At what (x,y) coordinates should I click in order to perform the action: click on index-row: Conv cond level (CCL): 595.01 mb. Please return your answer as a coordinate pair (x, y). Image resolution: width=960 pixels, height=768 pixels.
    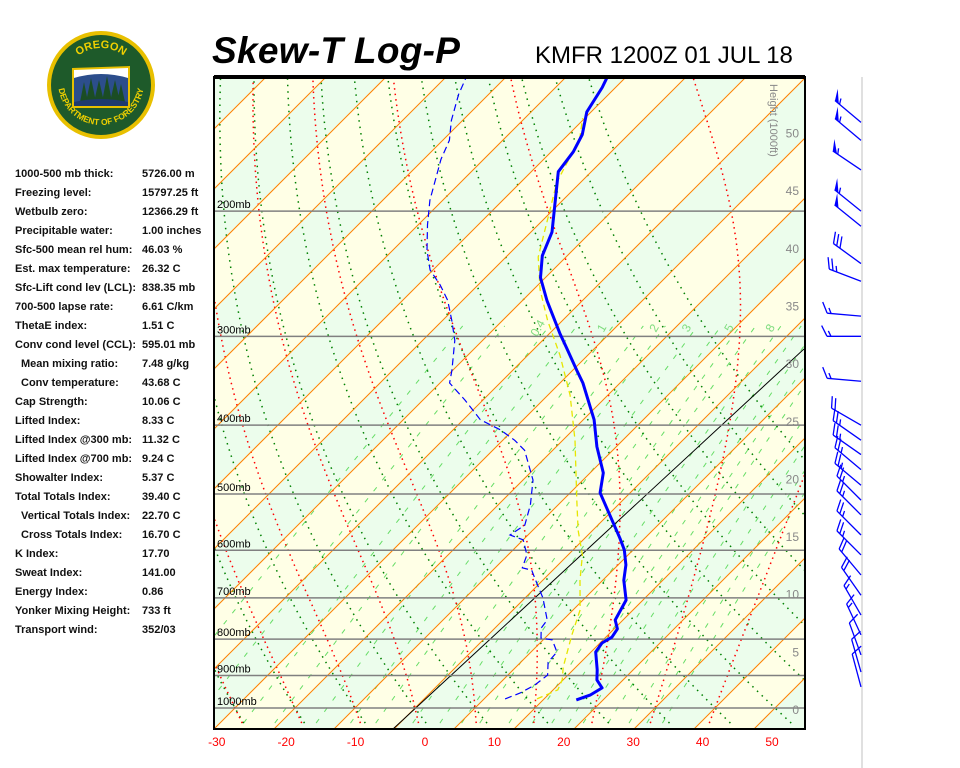
    Looking at the image, I should click on (105, 347).